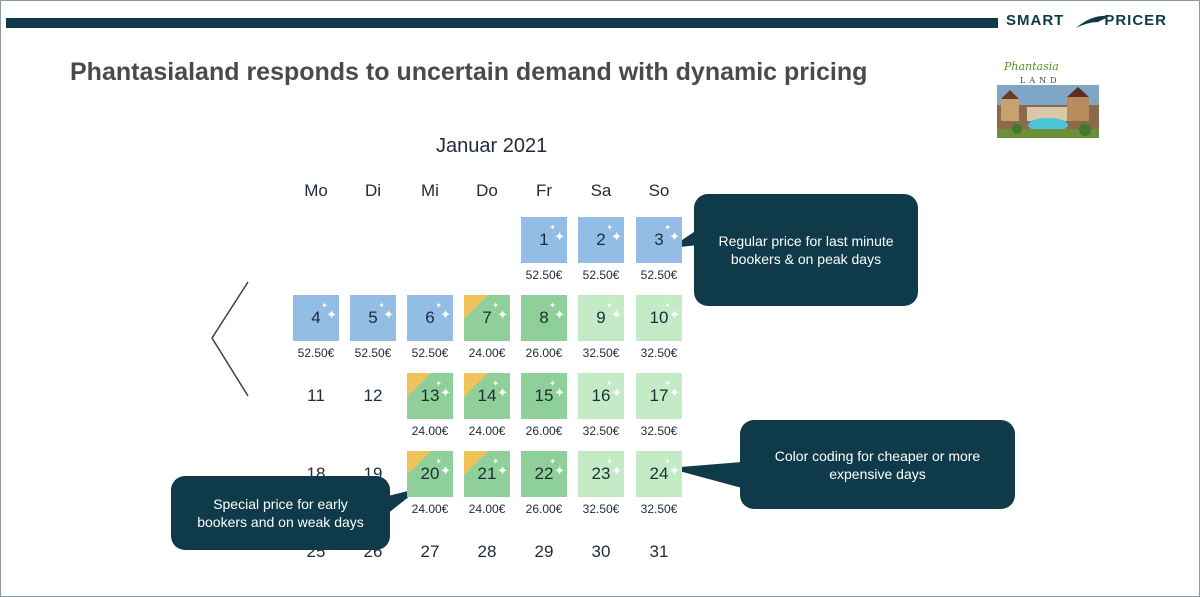  Describe the element at coordinates (373, 395) in the screenshot. I see `day-plain: 12` at that location.